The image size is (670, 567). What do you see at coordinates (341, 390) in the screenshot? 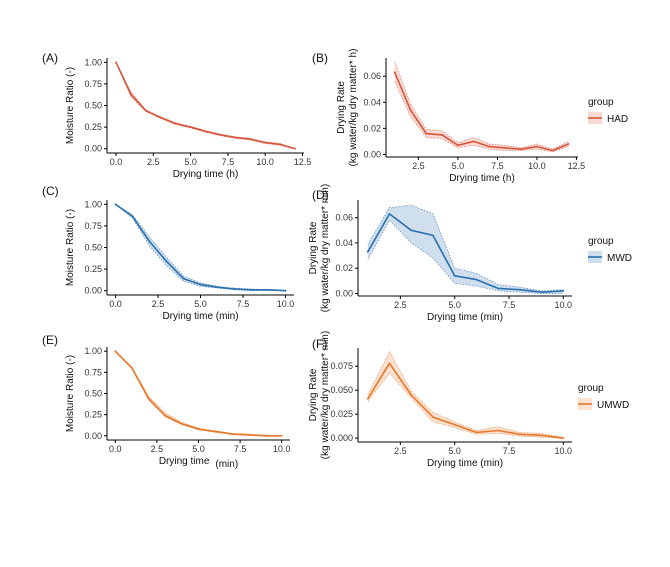
I see `y-tick-label: 0.050` at bounding box center [341, 390].